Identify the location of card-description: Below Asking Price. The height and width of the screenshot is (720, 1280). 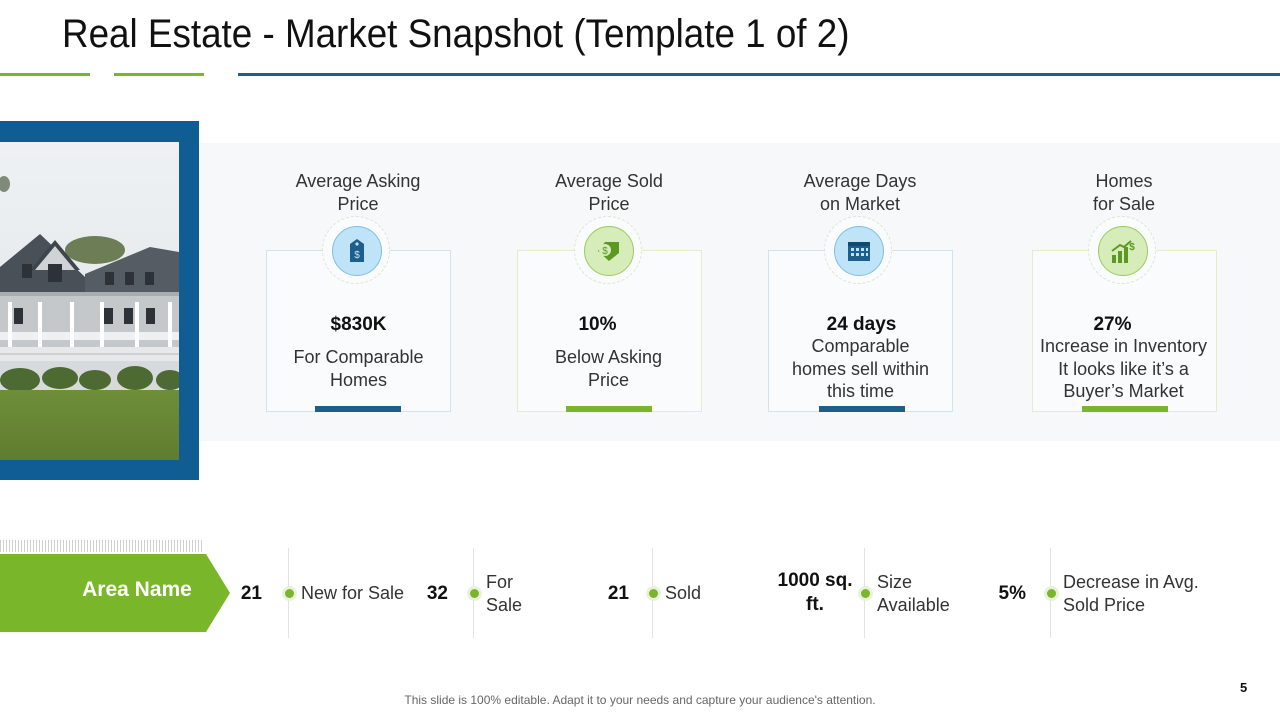
(608, 368).